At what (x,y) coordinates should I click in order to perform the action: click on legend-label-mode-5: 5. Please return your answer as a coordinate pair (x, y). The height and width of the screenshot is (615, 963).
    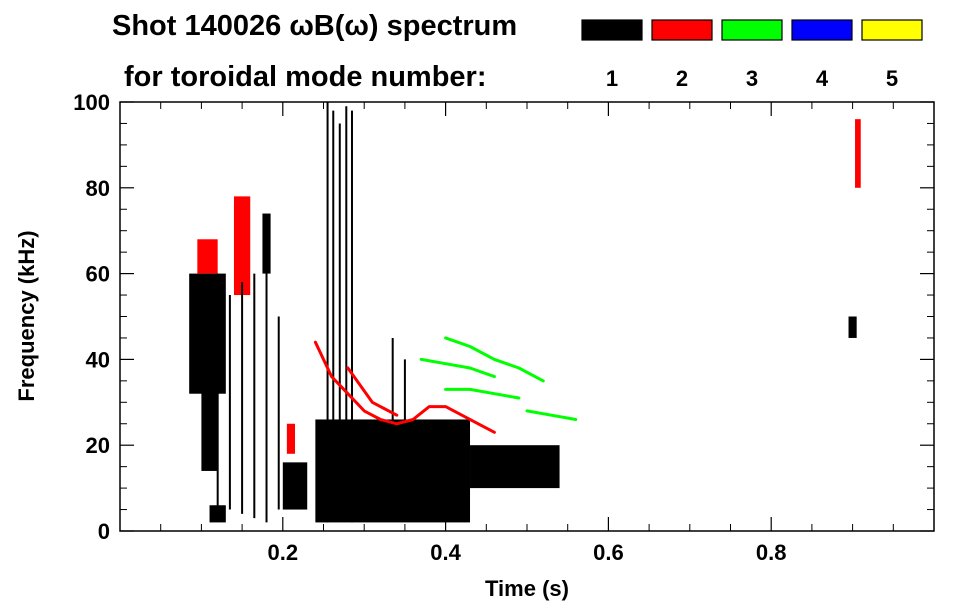
    Looking at the image, I should click on (892, 78).